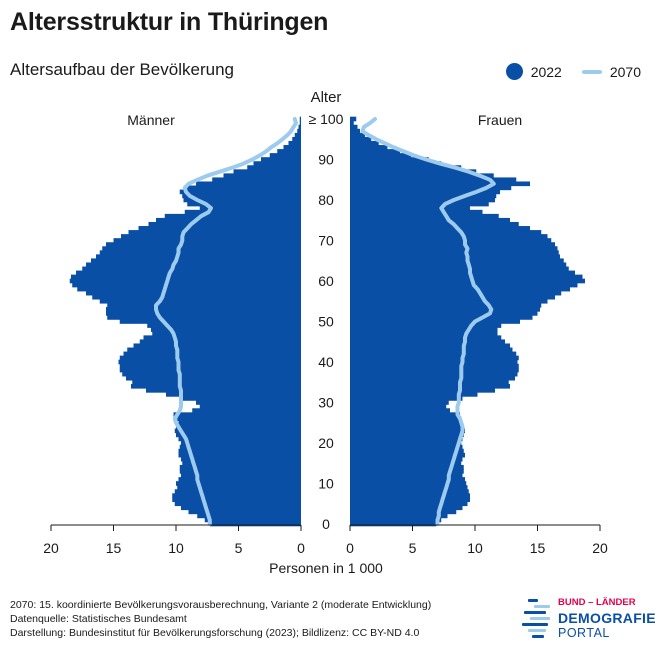 This screenshot has height=652, width=655. I want to click on x-tick-label-women: 0, so click(350, 548).